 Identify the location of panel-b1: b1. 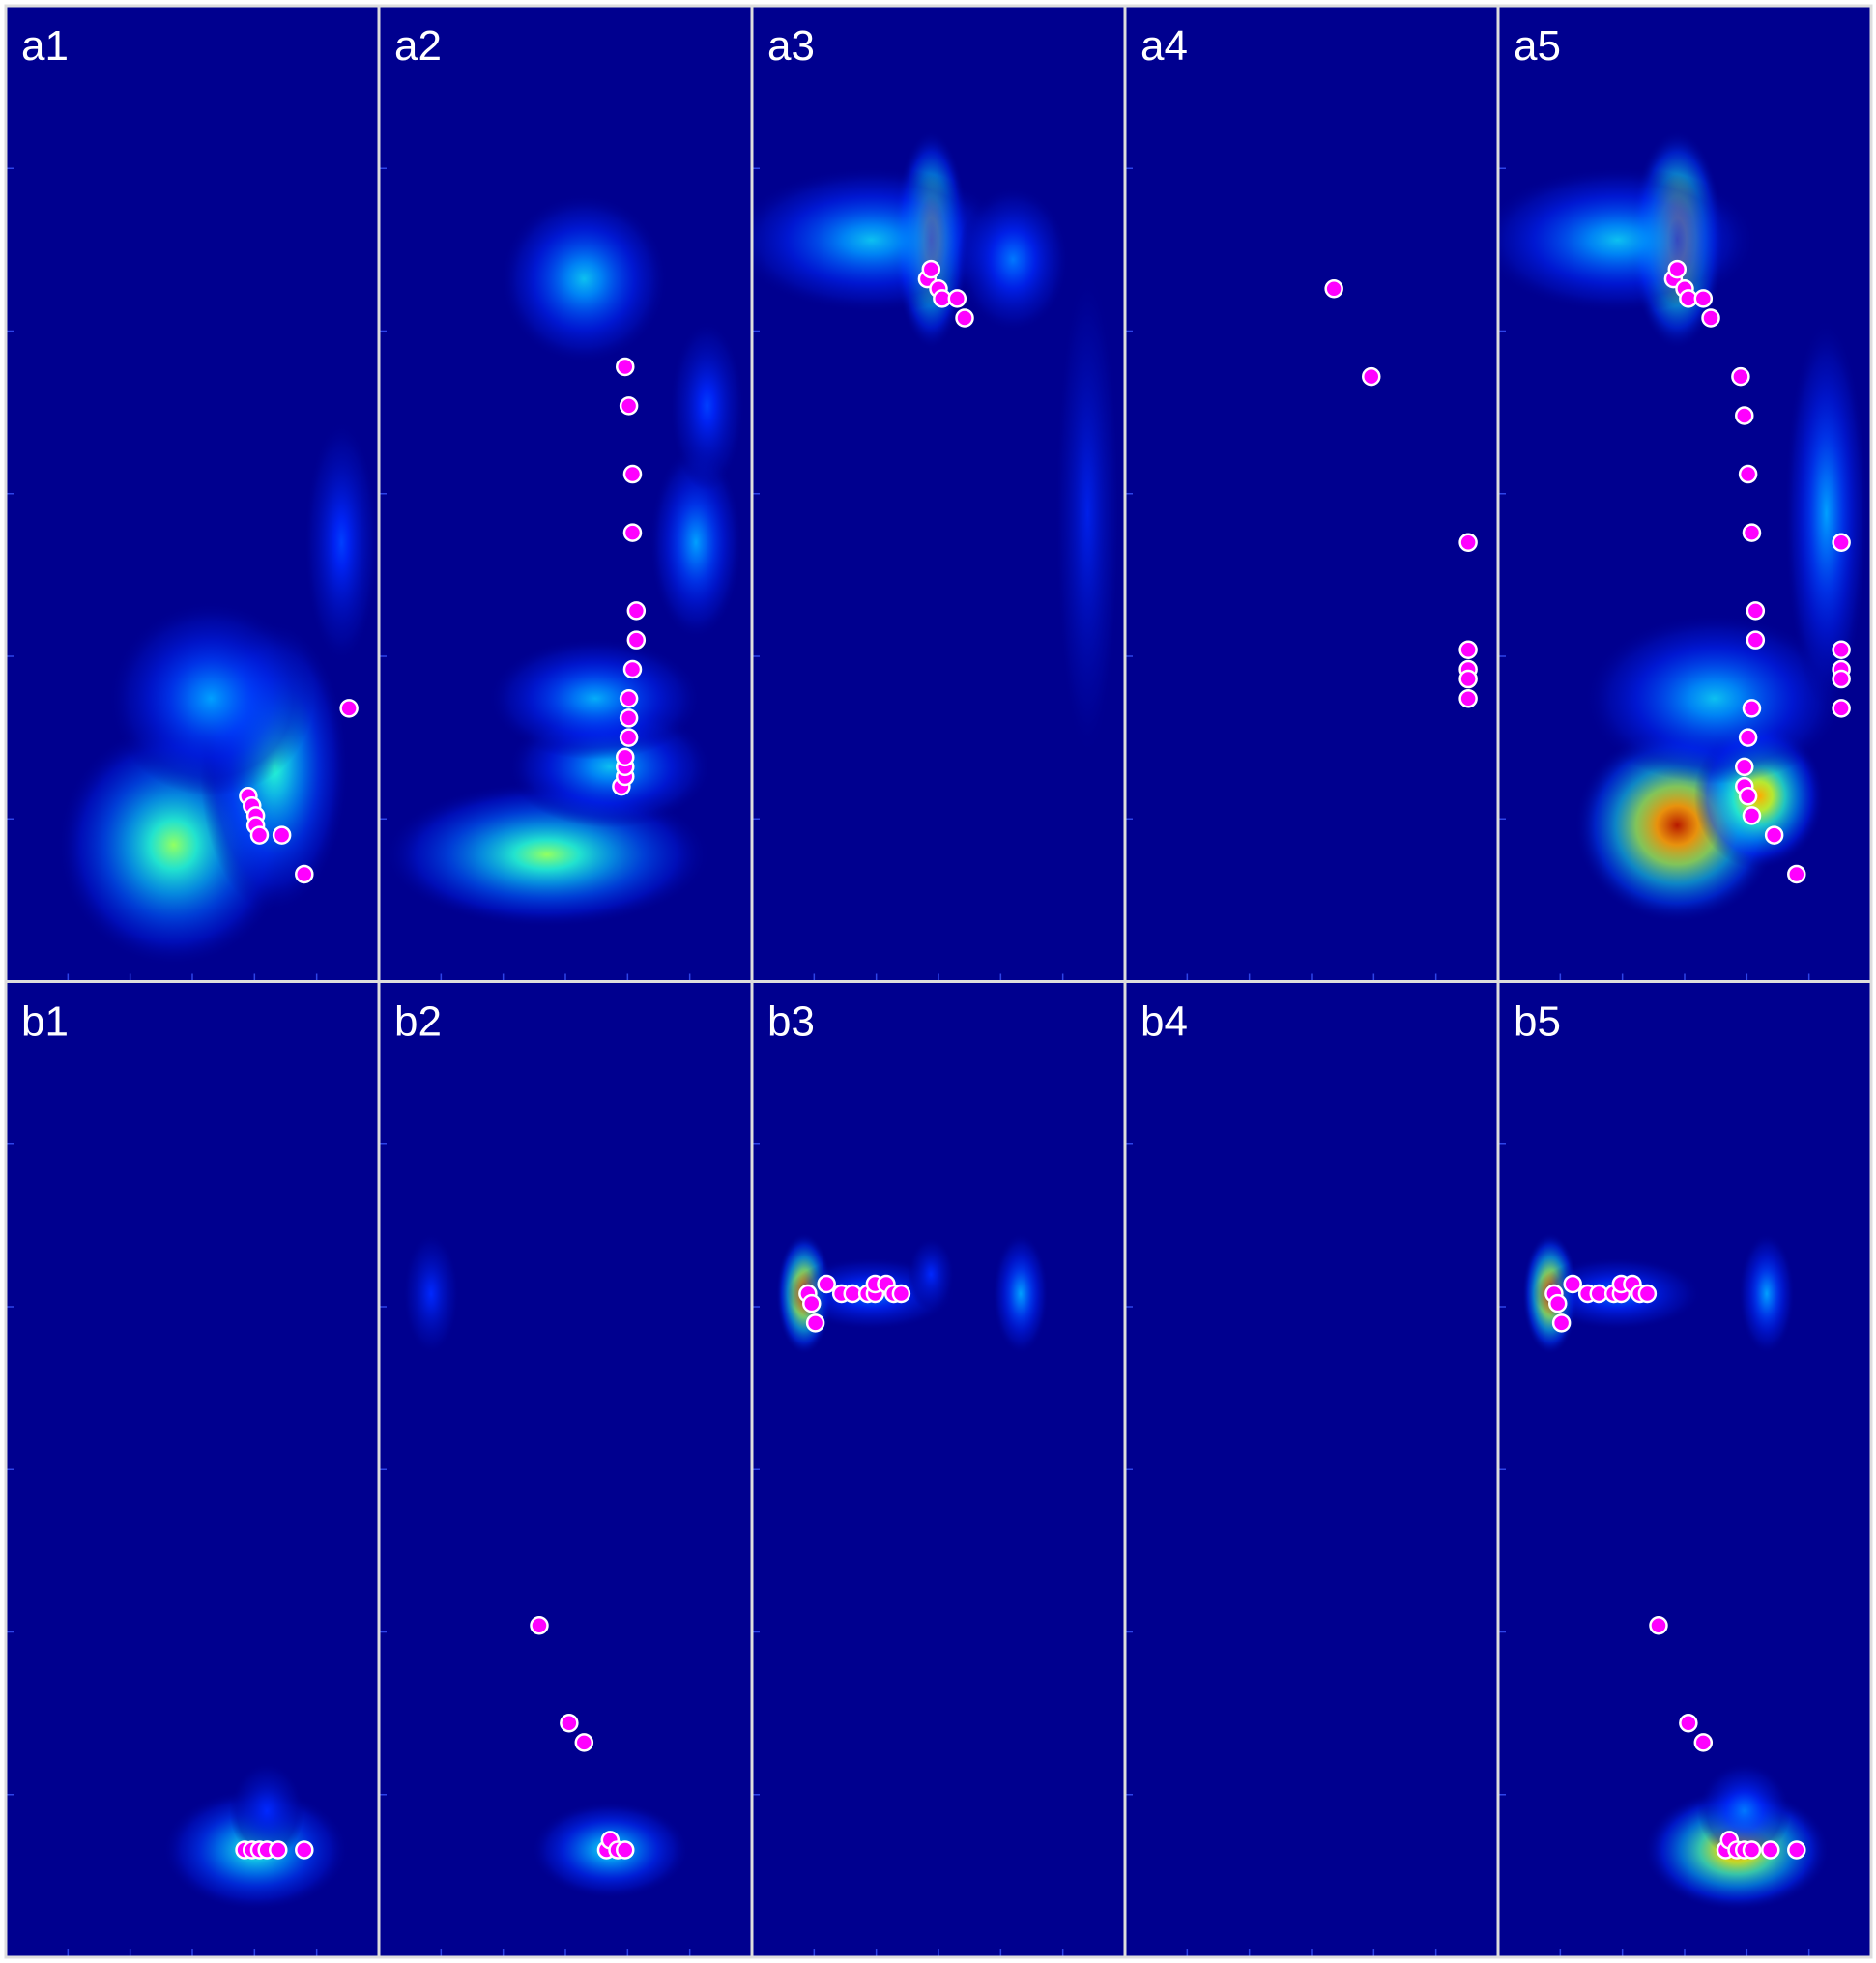
(193, 1469).